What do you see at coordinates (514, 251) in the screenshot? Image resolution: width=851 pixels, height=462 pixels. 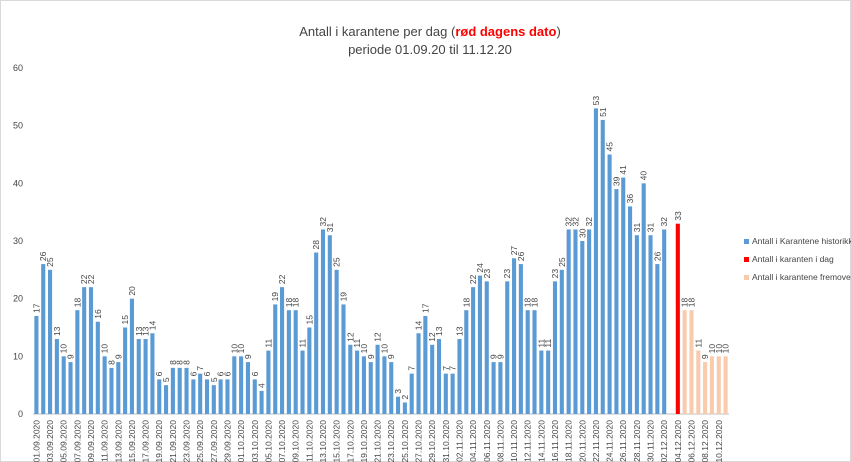 I see `data-label: 27` at bounding box center [514, 251].